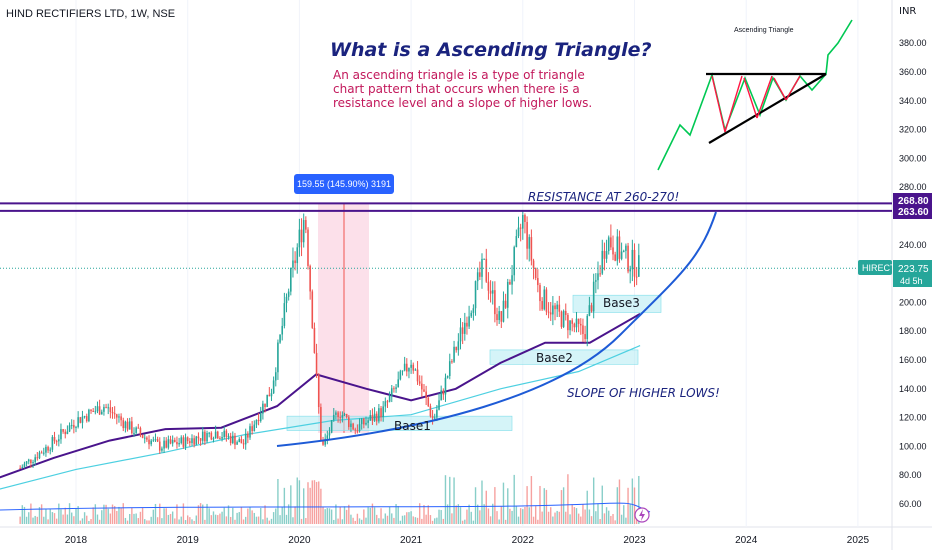 Image resolution: width=932 pixels, height=550 pixels. I want to click on ascending-triangle-illustration: Ascending Triangle, so click(755, 95).